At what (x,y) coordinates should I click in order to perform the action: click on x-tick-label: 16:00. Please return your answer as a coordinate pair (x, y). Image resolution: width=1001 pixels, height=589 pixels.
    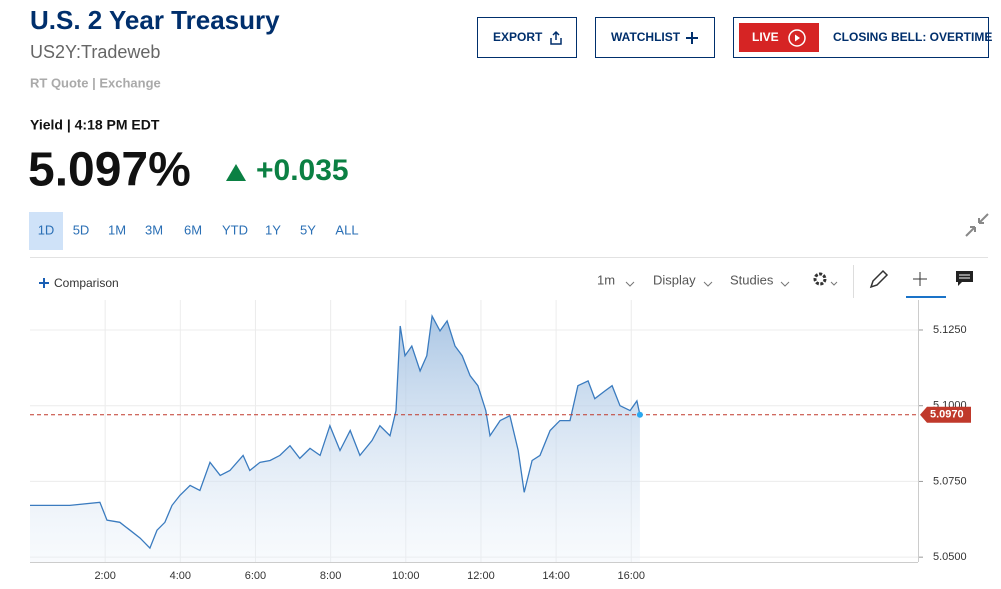
    Looking at the image, I should click on (632, 576).